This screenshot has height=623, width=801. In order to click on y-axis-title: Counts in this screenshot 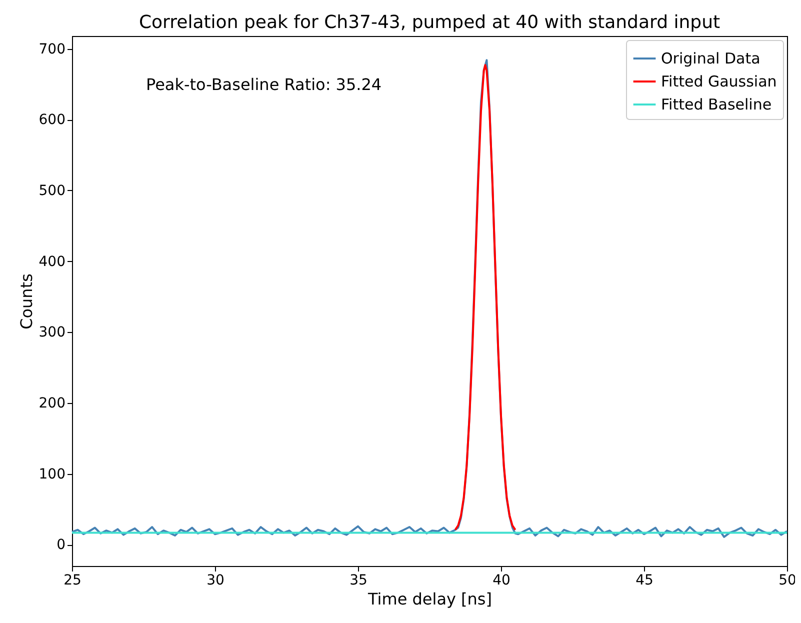, I will do `click(26, 302)`.